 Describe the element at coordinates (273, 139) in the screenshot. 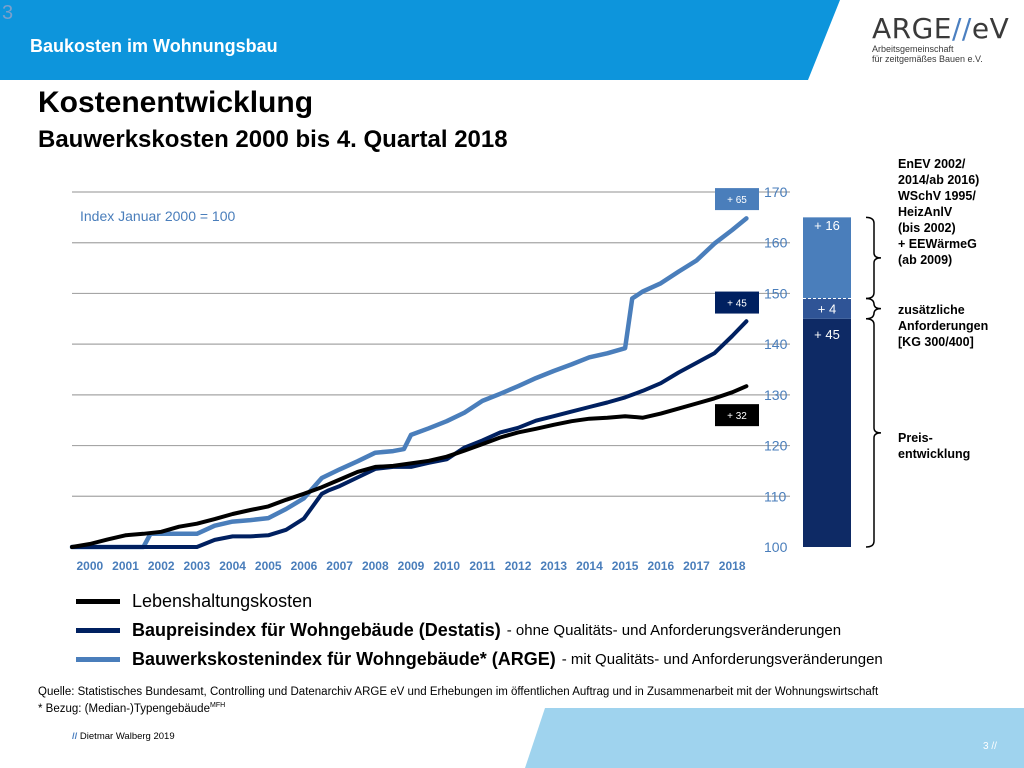

I see `page-subtitle: Bauwerkskosten 2000 bis 4. Quartal 2018` at that location.